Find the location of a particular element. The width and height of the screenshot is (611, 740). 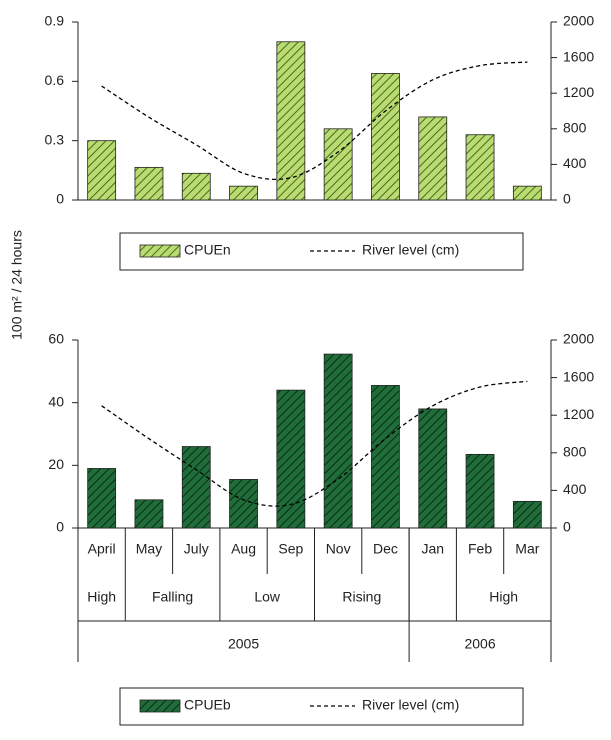

y-tick-label: 0.9 is located at coordinates (55, 21).